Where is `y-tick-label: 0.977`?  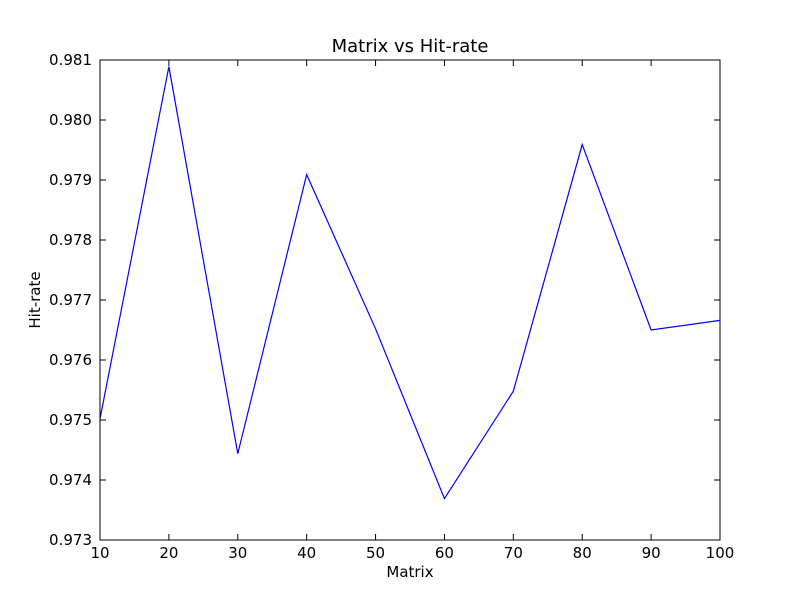
y-tick-label: 0.977 is located at coordinates (70, 300).